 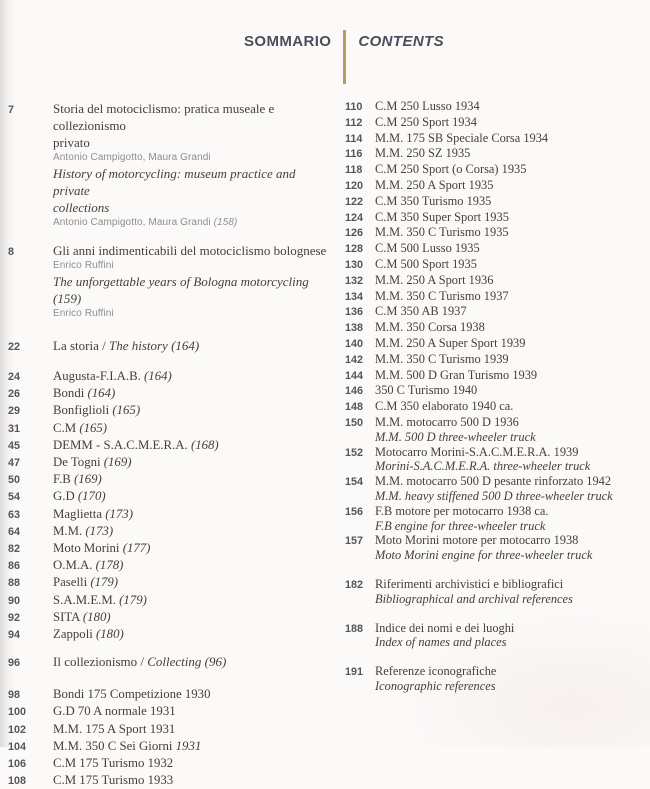 I want to click on entry-title: C.M 350 AB 1937, so click(x=421, y=311).